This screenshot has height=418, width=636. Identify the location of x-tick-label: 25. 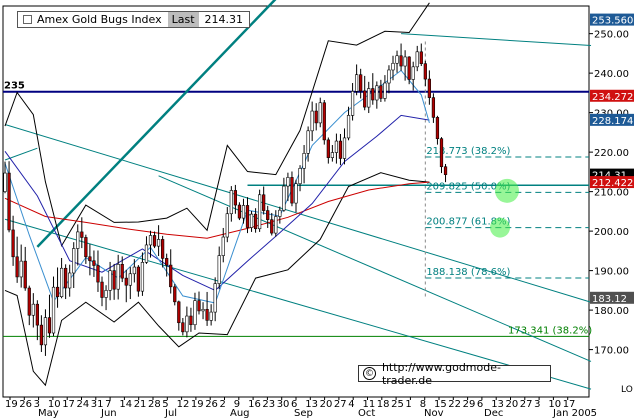
(397, 404).